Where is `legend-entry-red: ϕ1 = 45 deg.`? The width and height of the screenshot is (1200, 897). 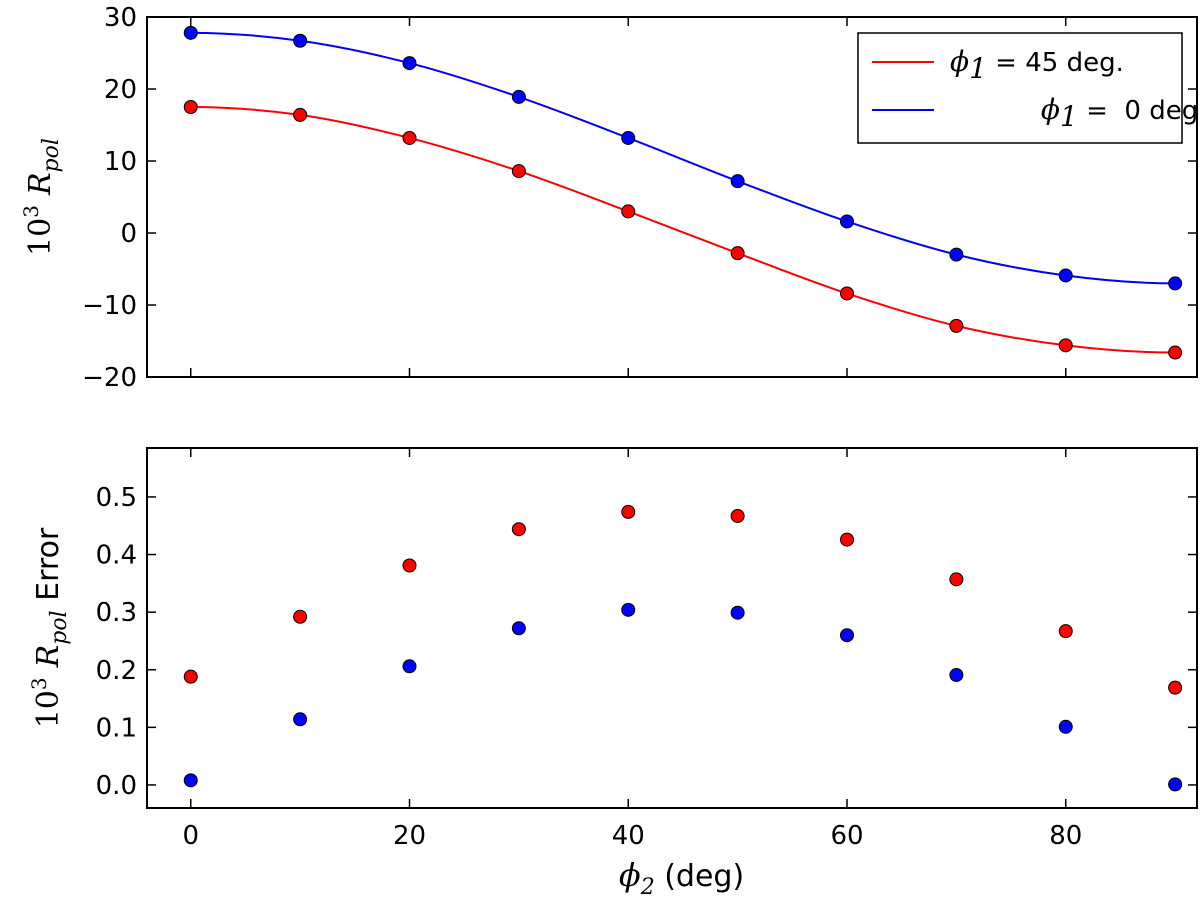
legend-entry-red: ϕ1 = 45 deg. is located at coordinates (1037, 65).